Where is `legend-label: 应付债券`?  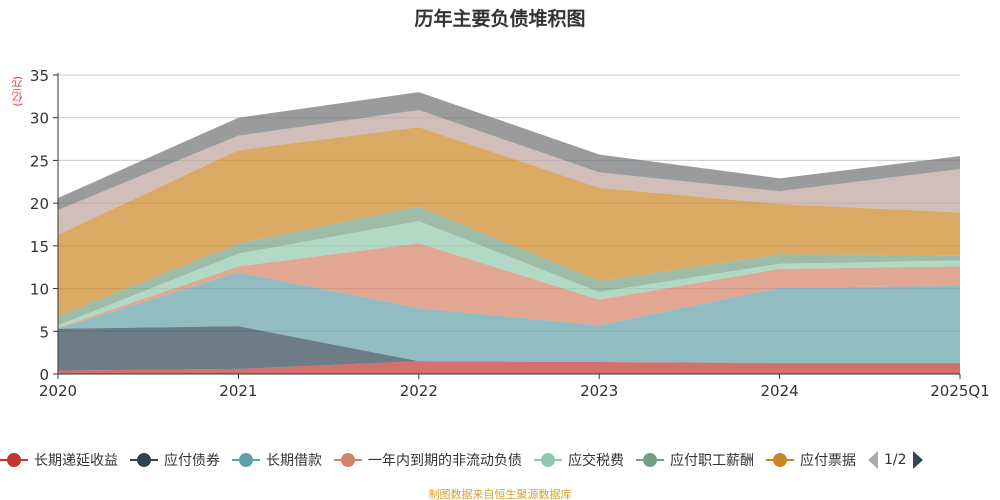 legend-label: 应付债券 is located at coordinates (192, 461).